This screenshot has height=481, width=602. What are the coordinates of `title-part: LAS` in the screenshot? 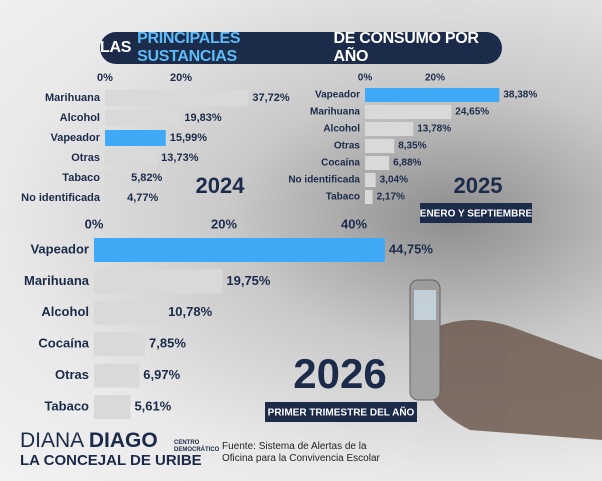 It's located at (116, 47).